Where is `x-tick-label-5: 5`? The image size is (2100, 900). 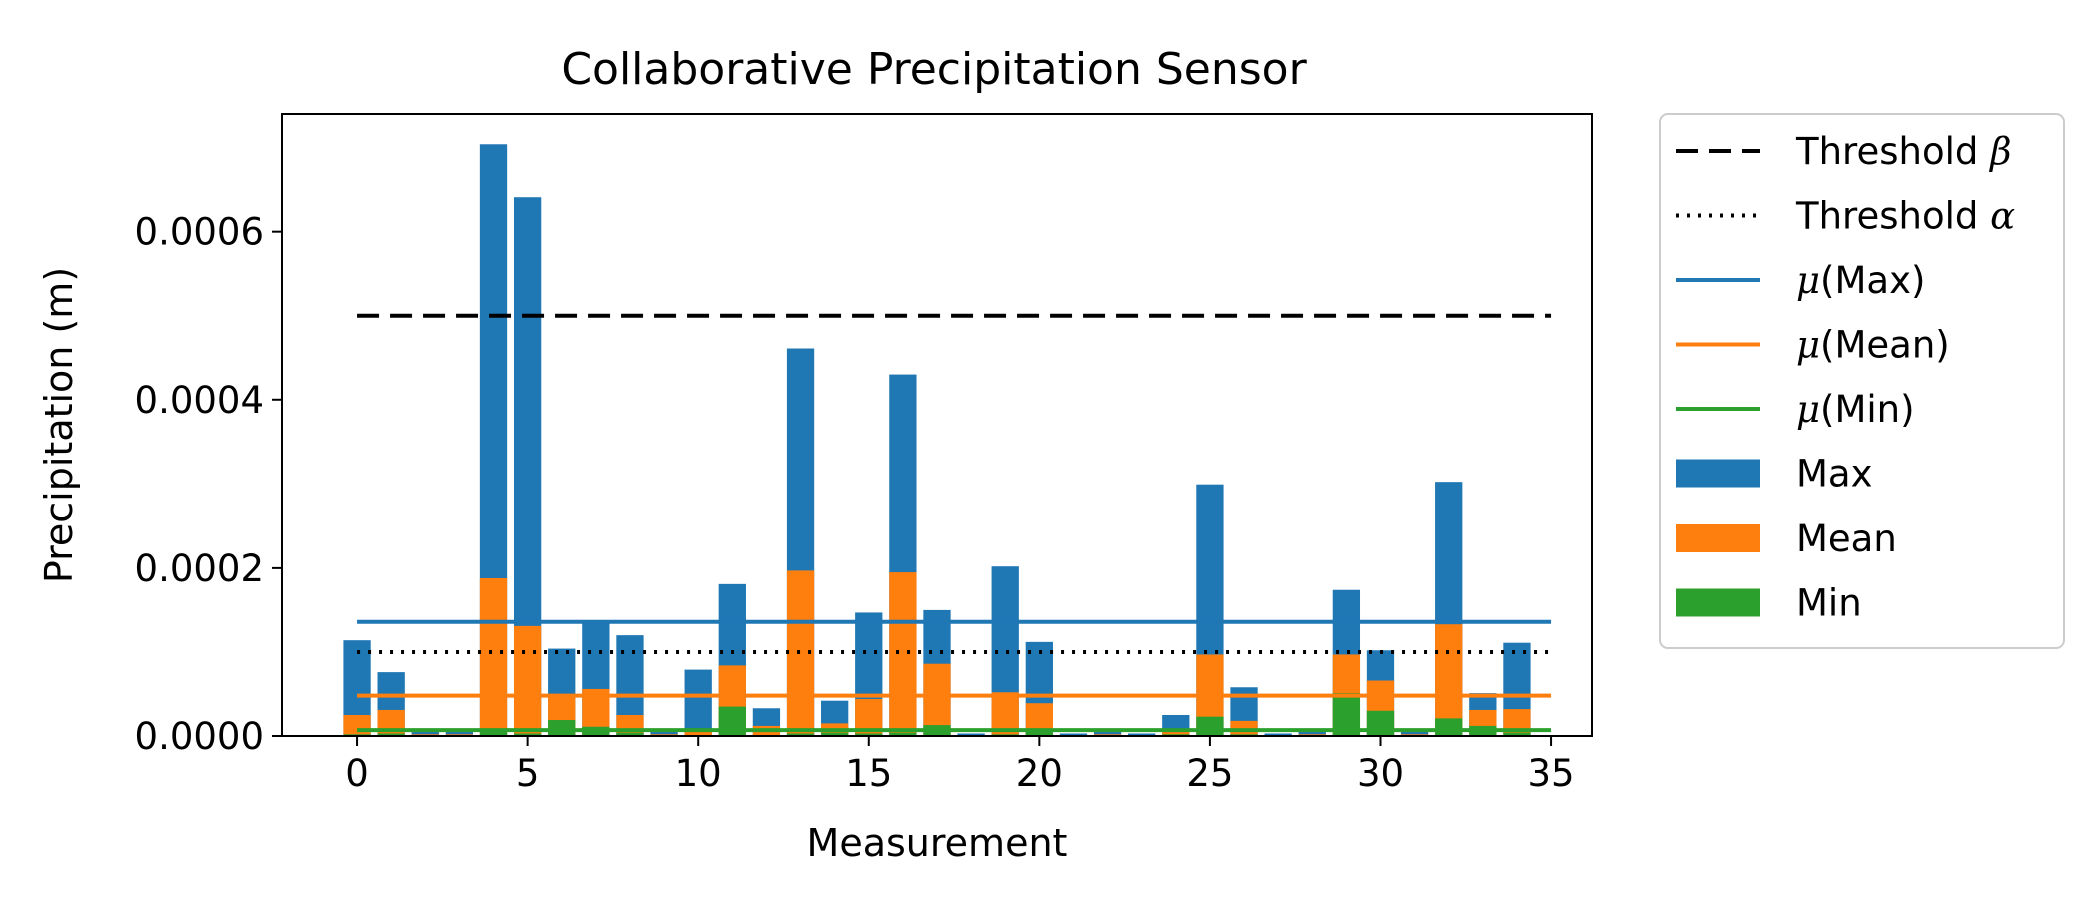
x-tick-label-5: 5 is located at coordinates (528, 773).